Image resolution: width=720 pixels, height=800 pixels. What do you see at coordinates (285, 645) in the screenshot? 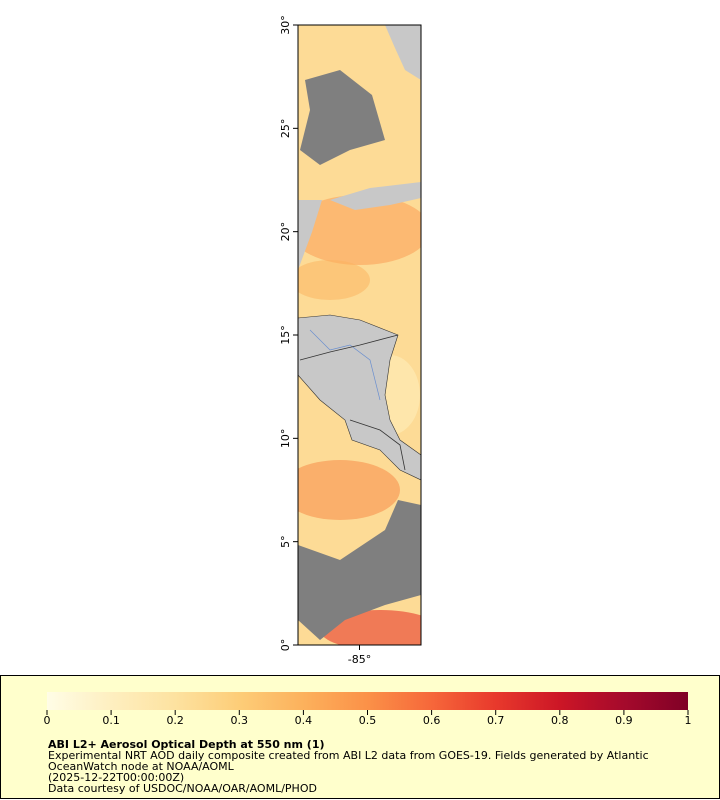
I see `y-tick-label: 0°` at bounding box center [285, 645].